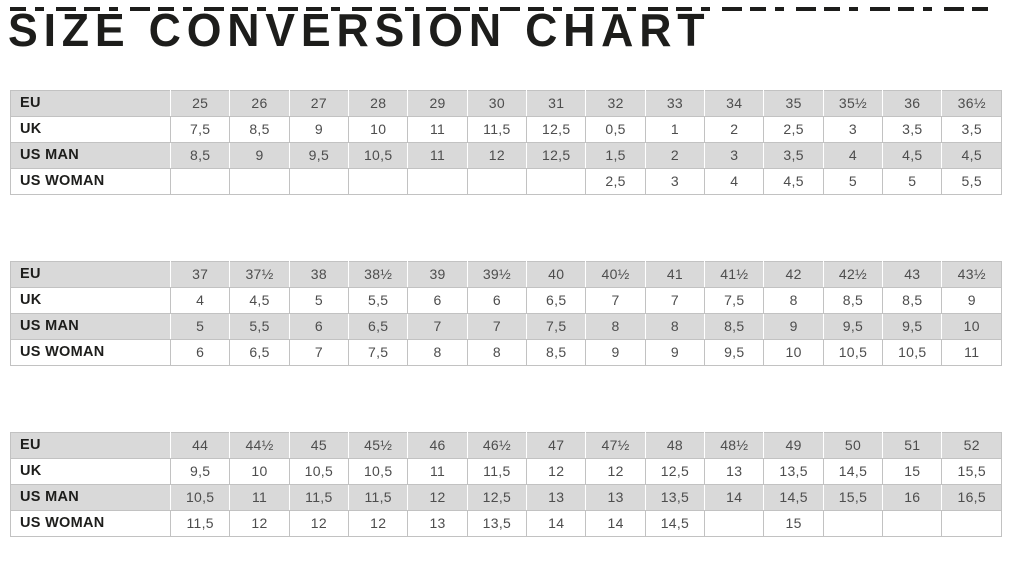 This screenshot has height=572, width=1012. Describe the element at coordinates (615, 445) in the screenshot. I see `value-cell: 47½` at that location.